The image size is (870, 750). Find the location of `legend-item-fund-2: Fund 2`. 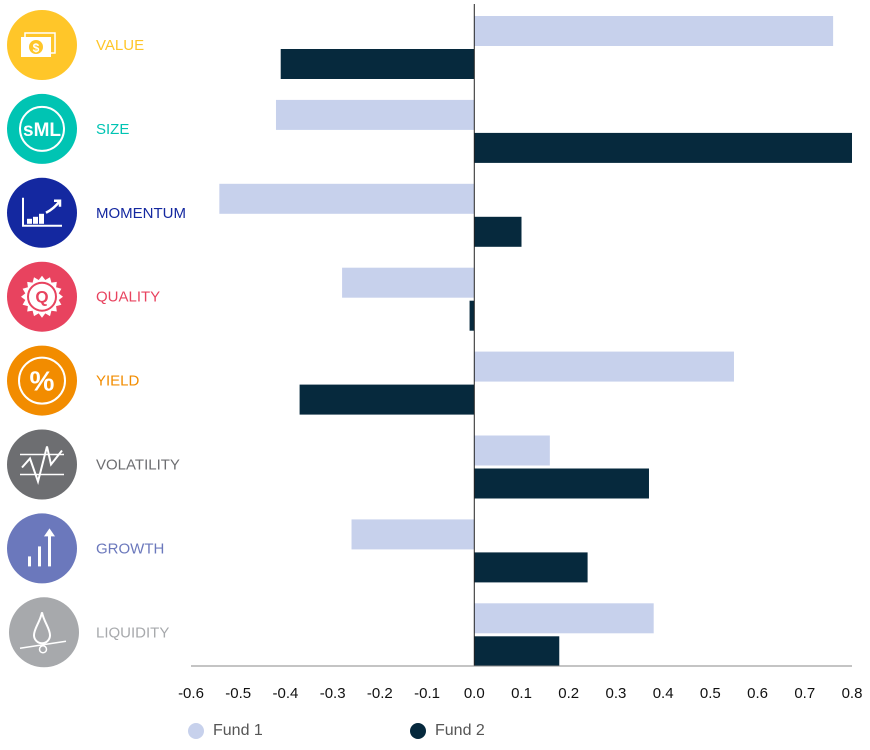

legend-item-fund-2: Fund 2 is located at coordinates (447, 731).